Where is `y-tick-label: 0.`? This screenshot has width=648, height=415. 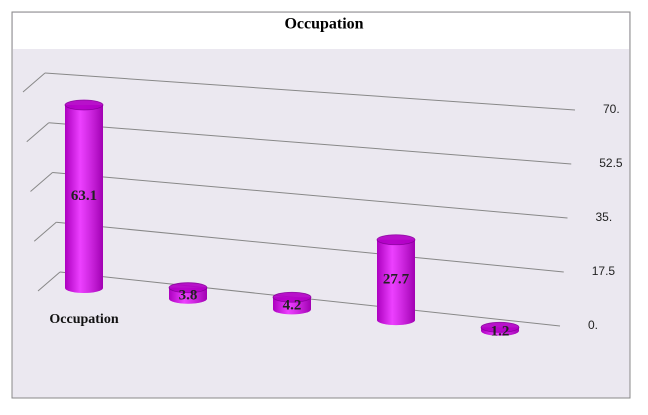
y-tick-label: 0. is located at coordinates (593, 325).